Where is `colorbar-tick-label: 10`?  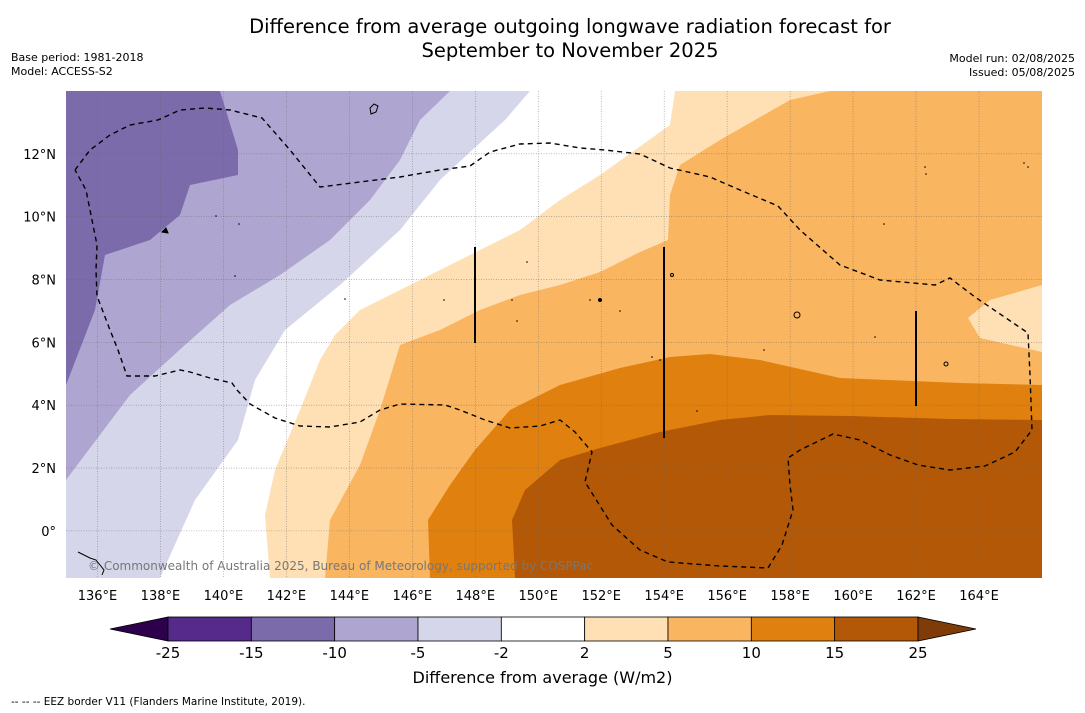
colorbar-tick-label: 10 is located at coordinates (751, 653).